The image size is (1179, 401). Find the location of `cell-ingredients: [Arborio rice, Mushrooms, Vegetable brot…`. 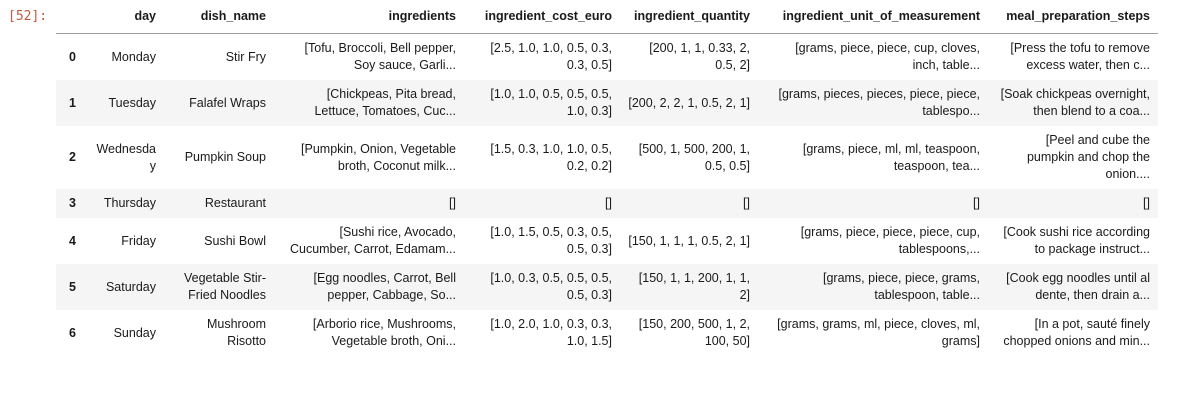

cell-ingredients: [Arborio rice, Mushrooms, Vegetable brot… is located at coordinates (384, 332).